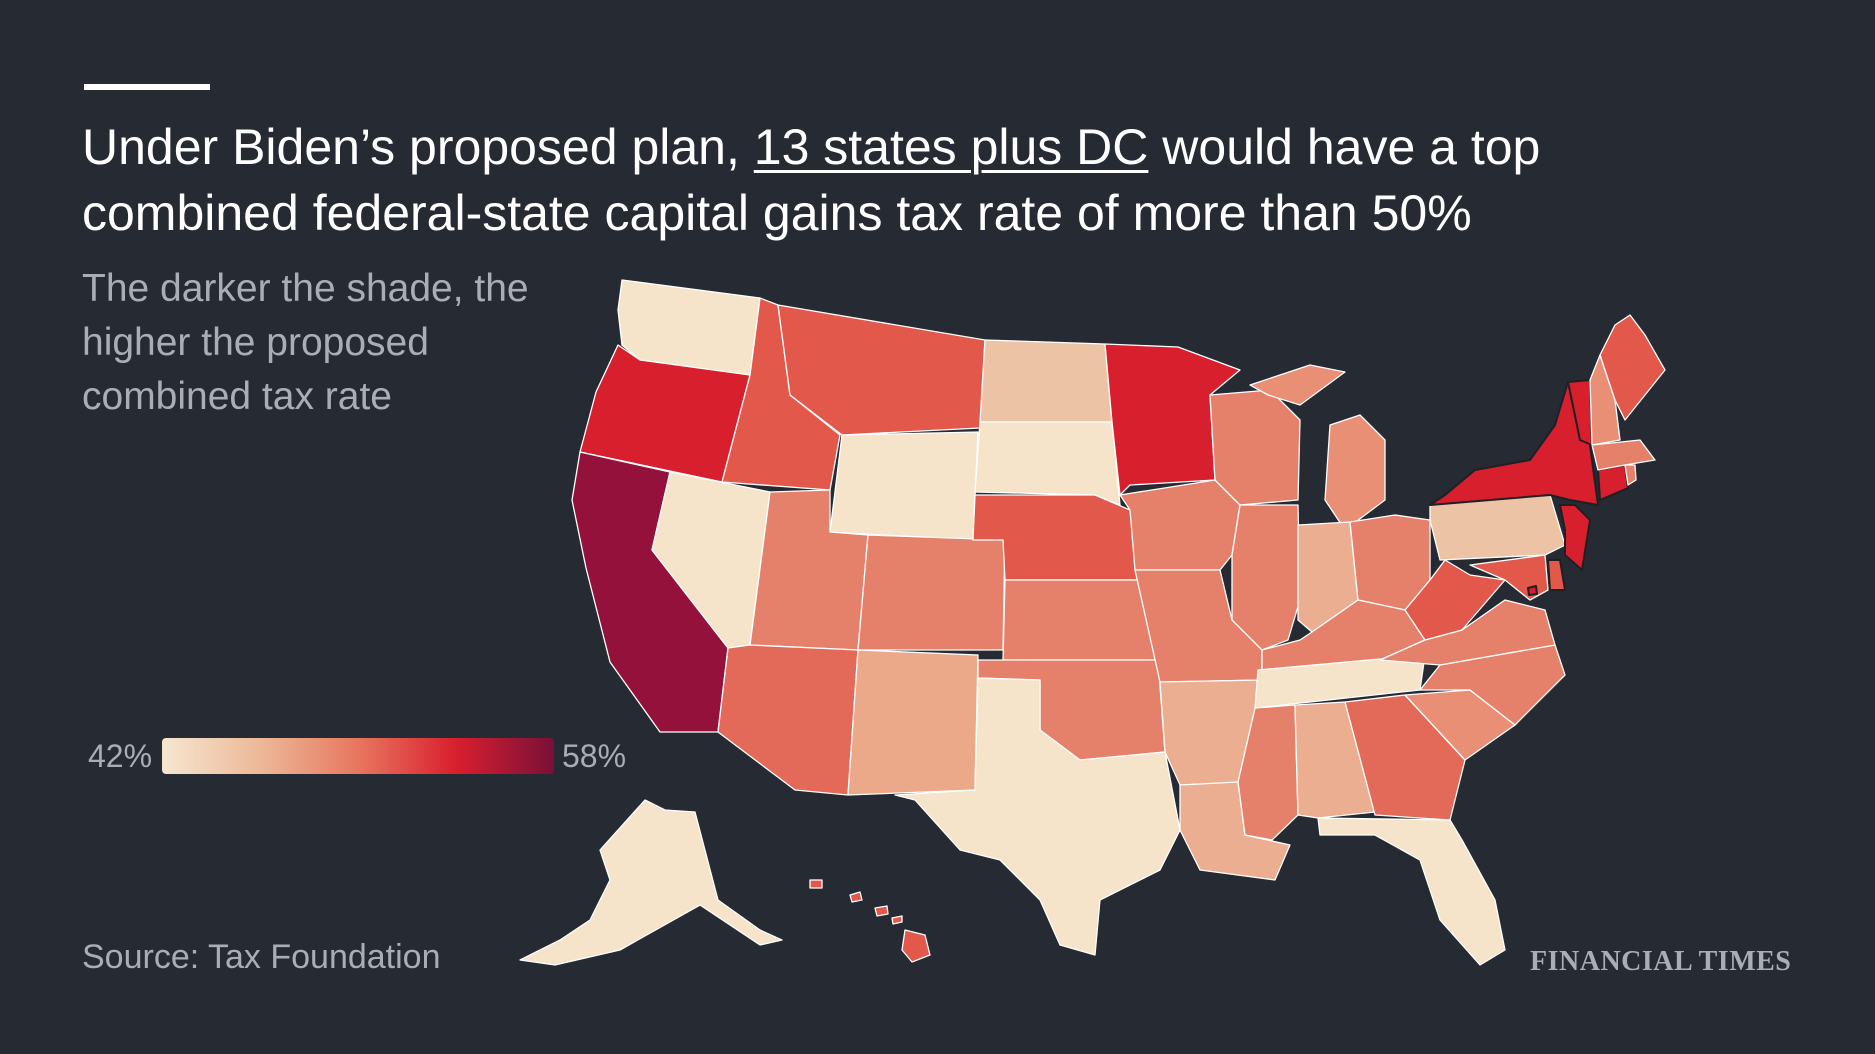 The width and height of the screenshot is (1875, 1054). I want to click on accent-bar, so click(147, 87).